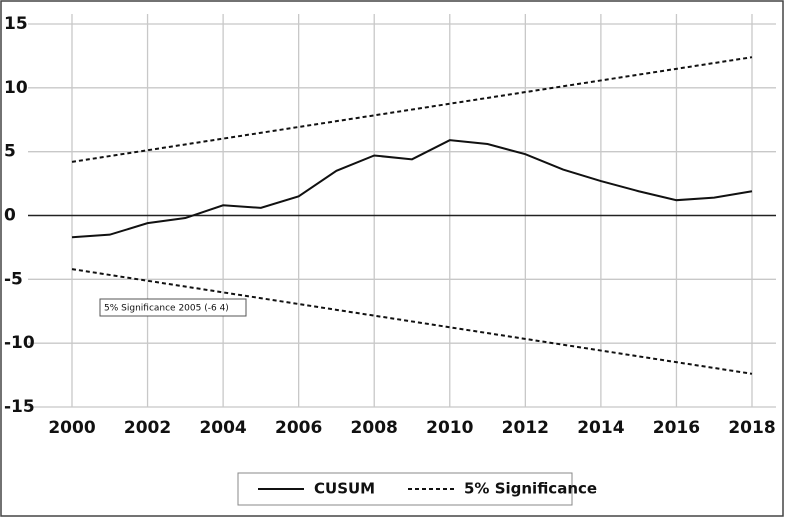 This screenshot has height=519, width=786. Describe the element at coordinates (751, 428) in the screenshot. I see `x-tick-label: 2018` at that location.